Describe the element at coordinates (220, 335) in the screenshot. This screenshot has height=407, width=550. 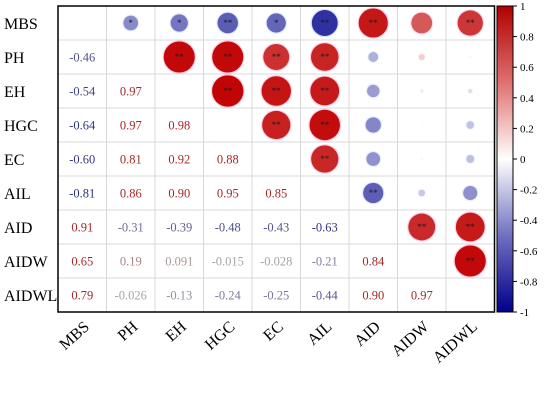
I see `x-axis-label: HGC` at that location.